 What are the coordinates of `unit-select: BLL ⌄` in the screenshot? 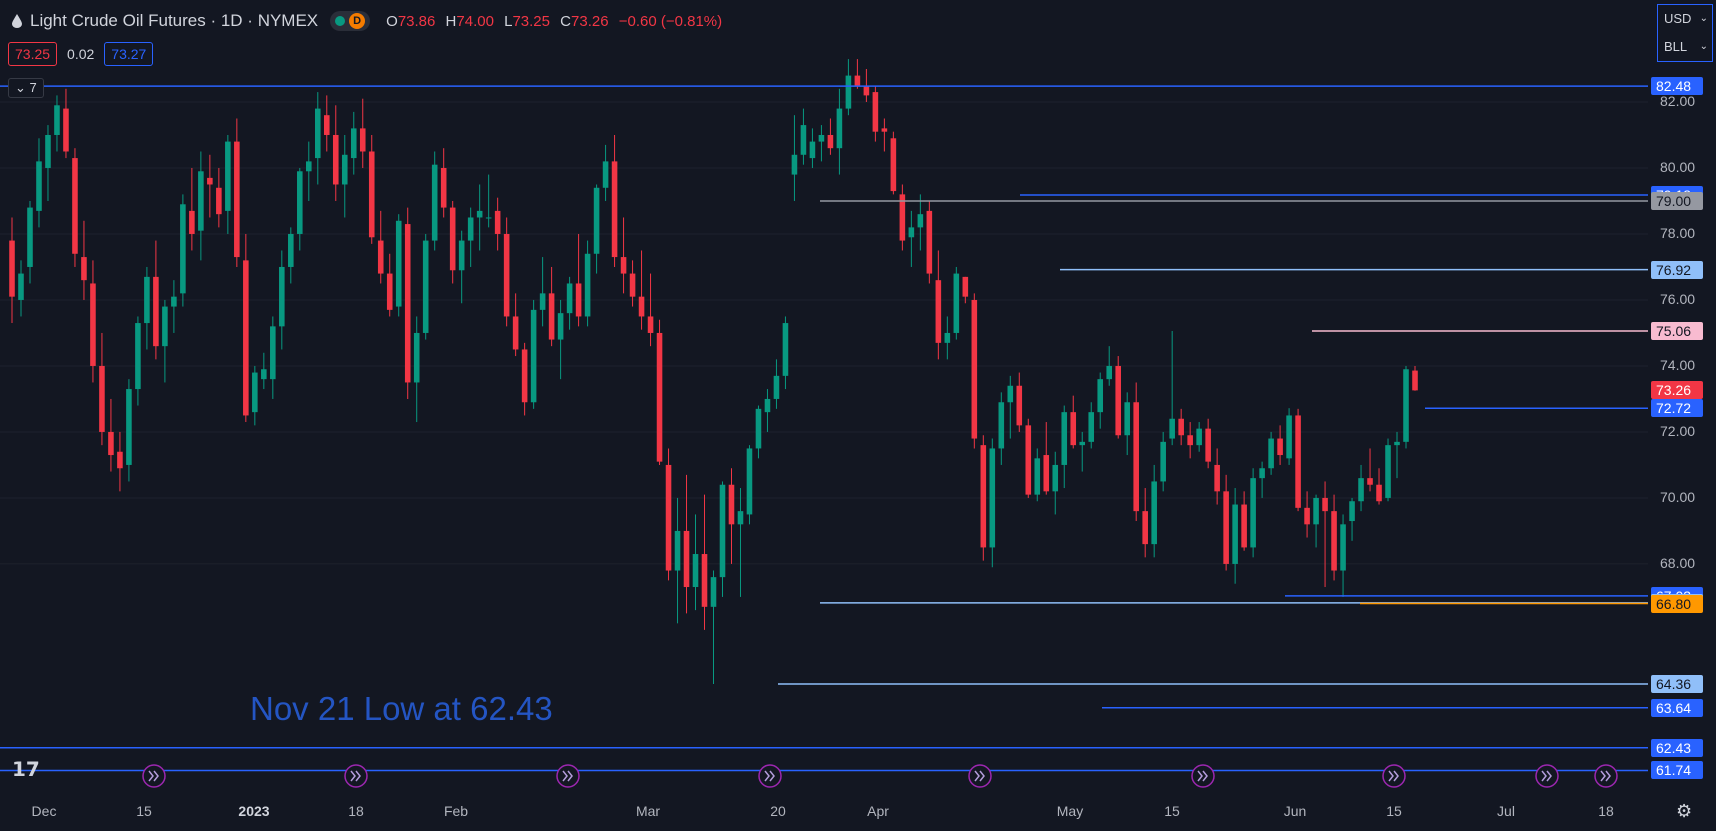 It's located at (1685, 47).